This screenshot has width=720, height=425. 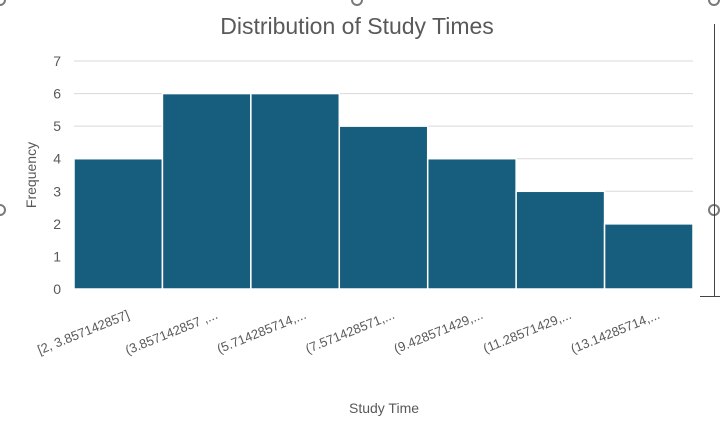 I want to click on resize-handle-middle-left, so click(x=3, y=210).